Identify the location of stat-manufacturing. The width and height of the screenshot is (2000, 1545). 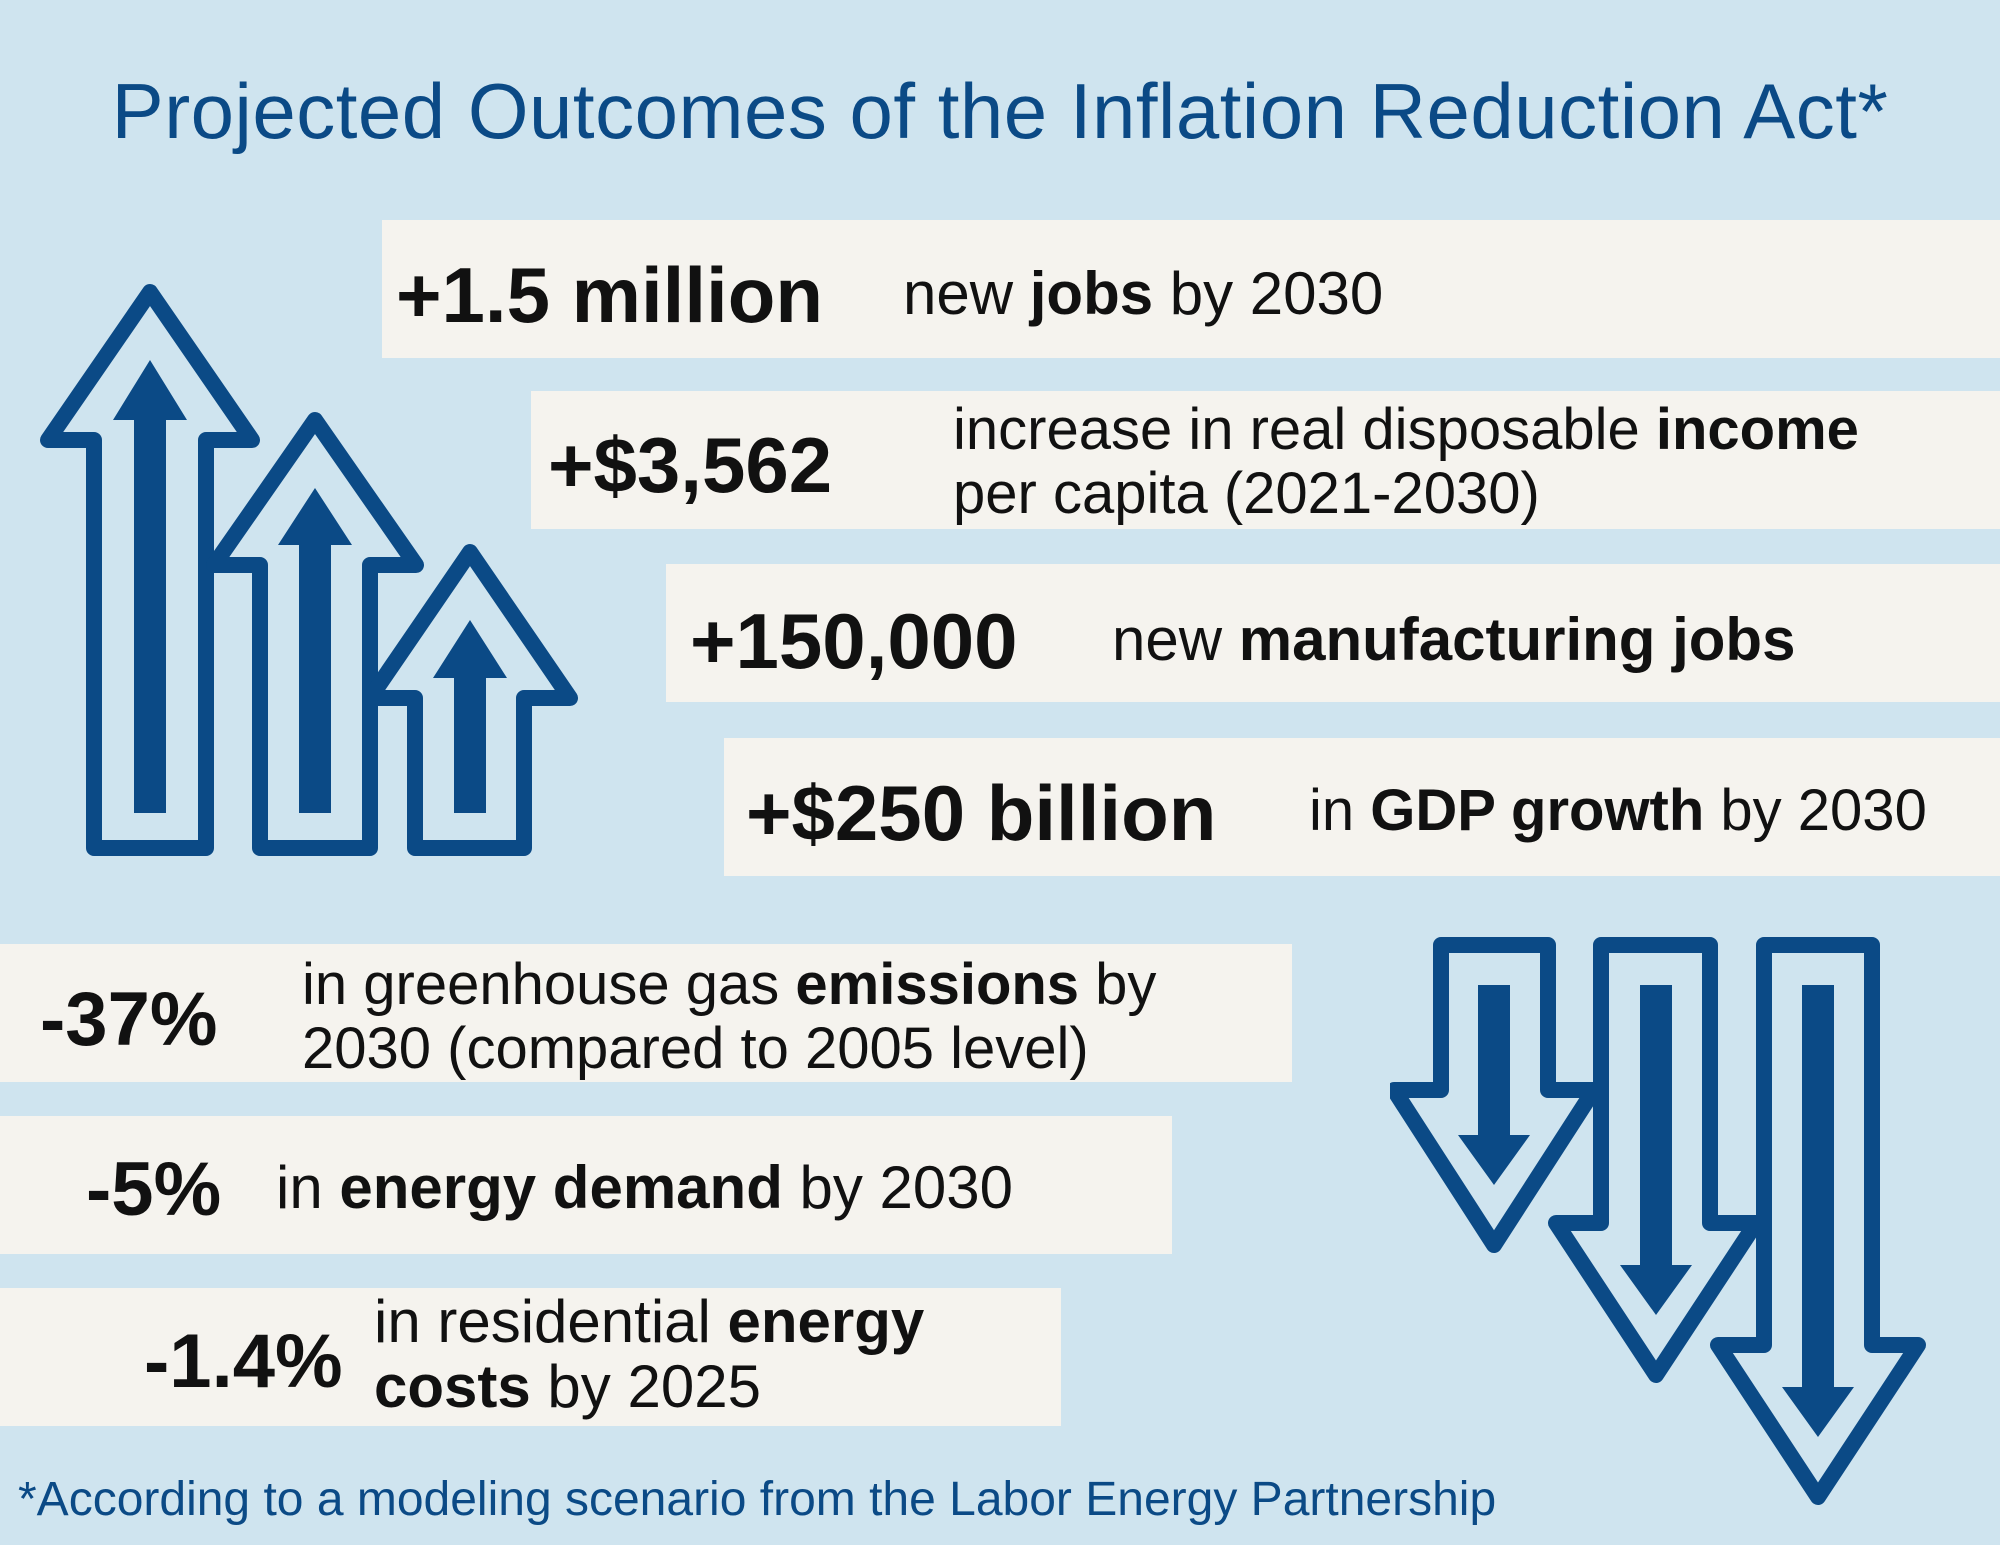
(1333, 633).